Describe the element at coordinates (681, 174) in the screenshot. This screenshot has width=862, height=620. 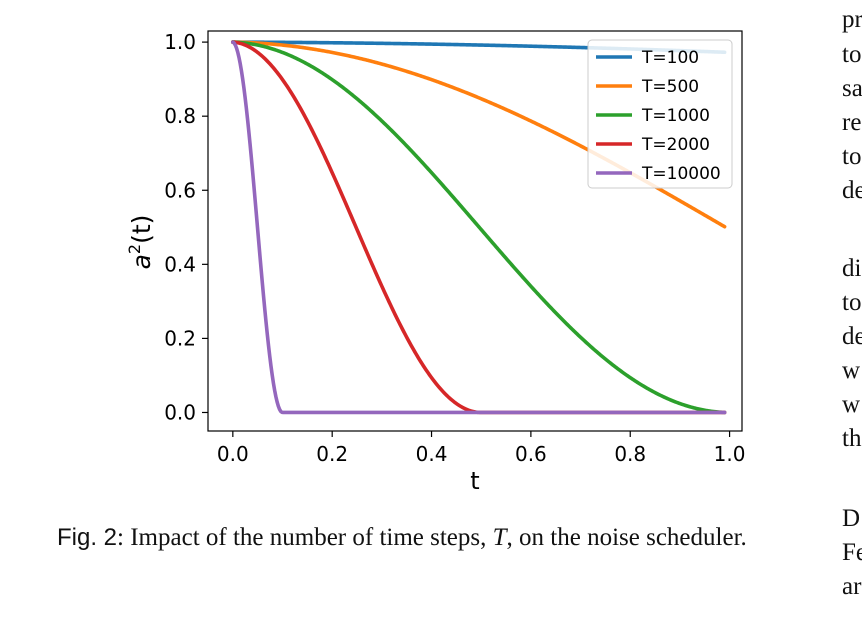
I see `legend-label: T=10000` at that location.